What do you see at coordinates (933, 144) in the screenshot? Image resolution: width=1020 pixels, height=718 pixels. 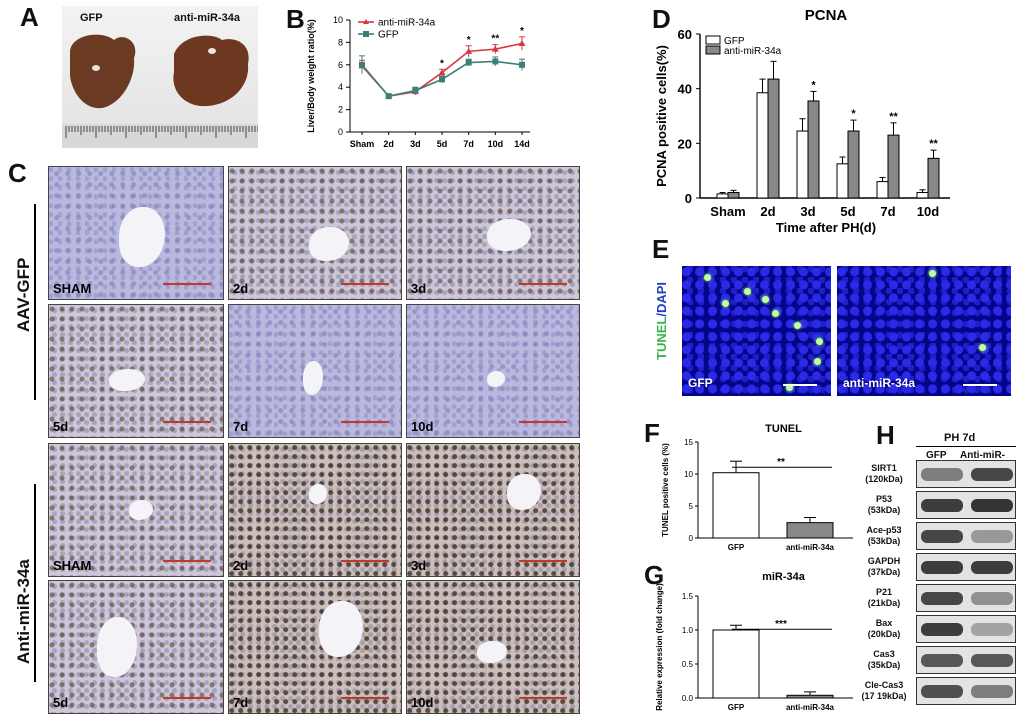 I see `significance-d: **` at bounding box center [933, 144].